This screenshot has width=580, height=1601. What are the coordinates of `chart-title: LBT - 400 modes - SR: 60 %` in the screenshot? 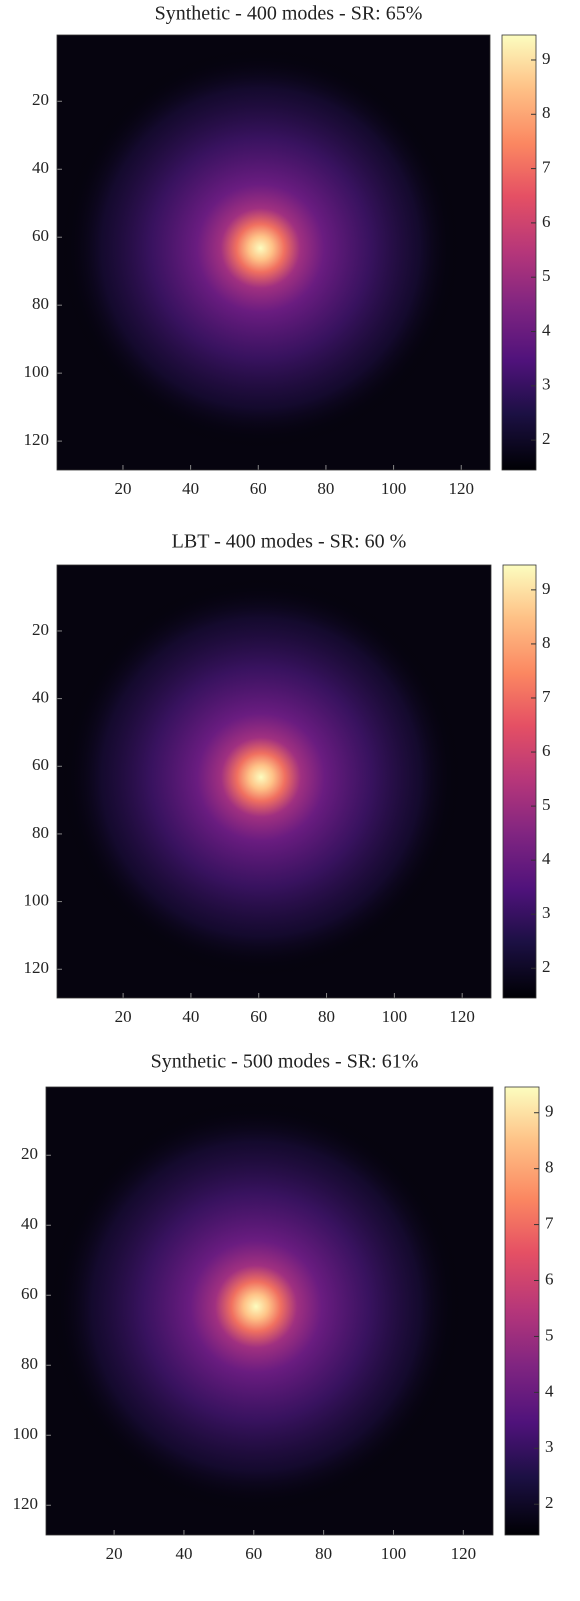 It's located at (289, 542).